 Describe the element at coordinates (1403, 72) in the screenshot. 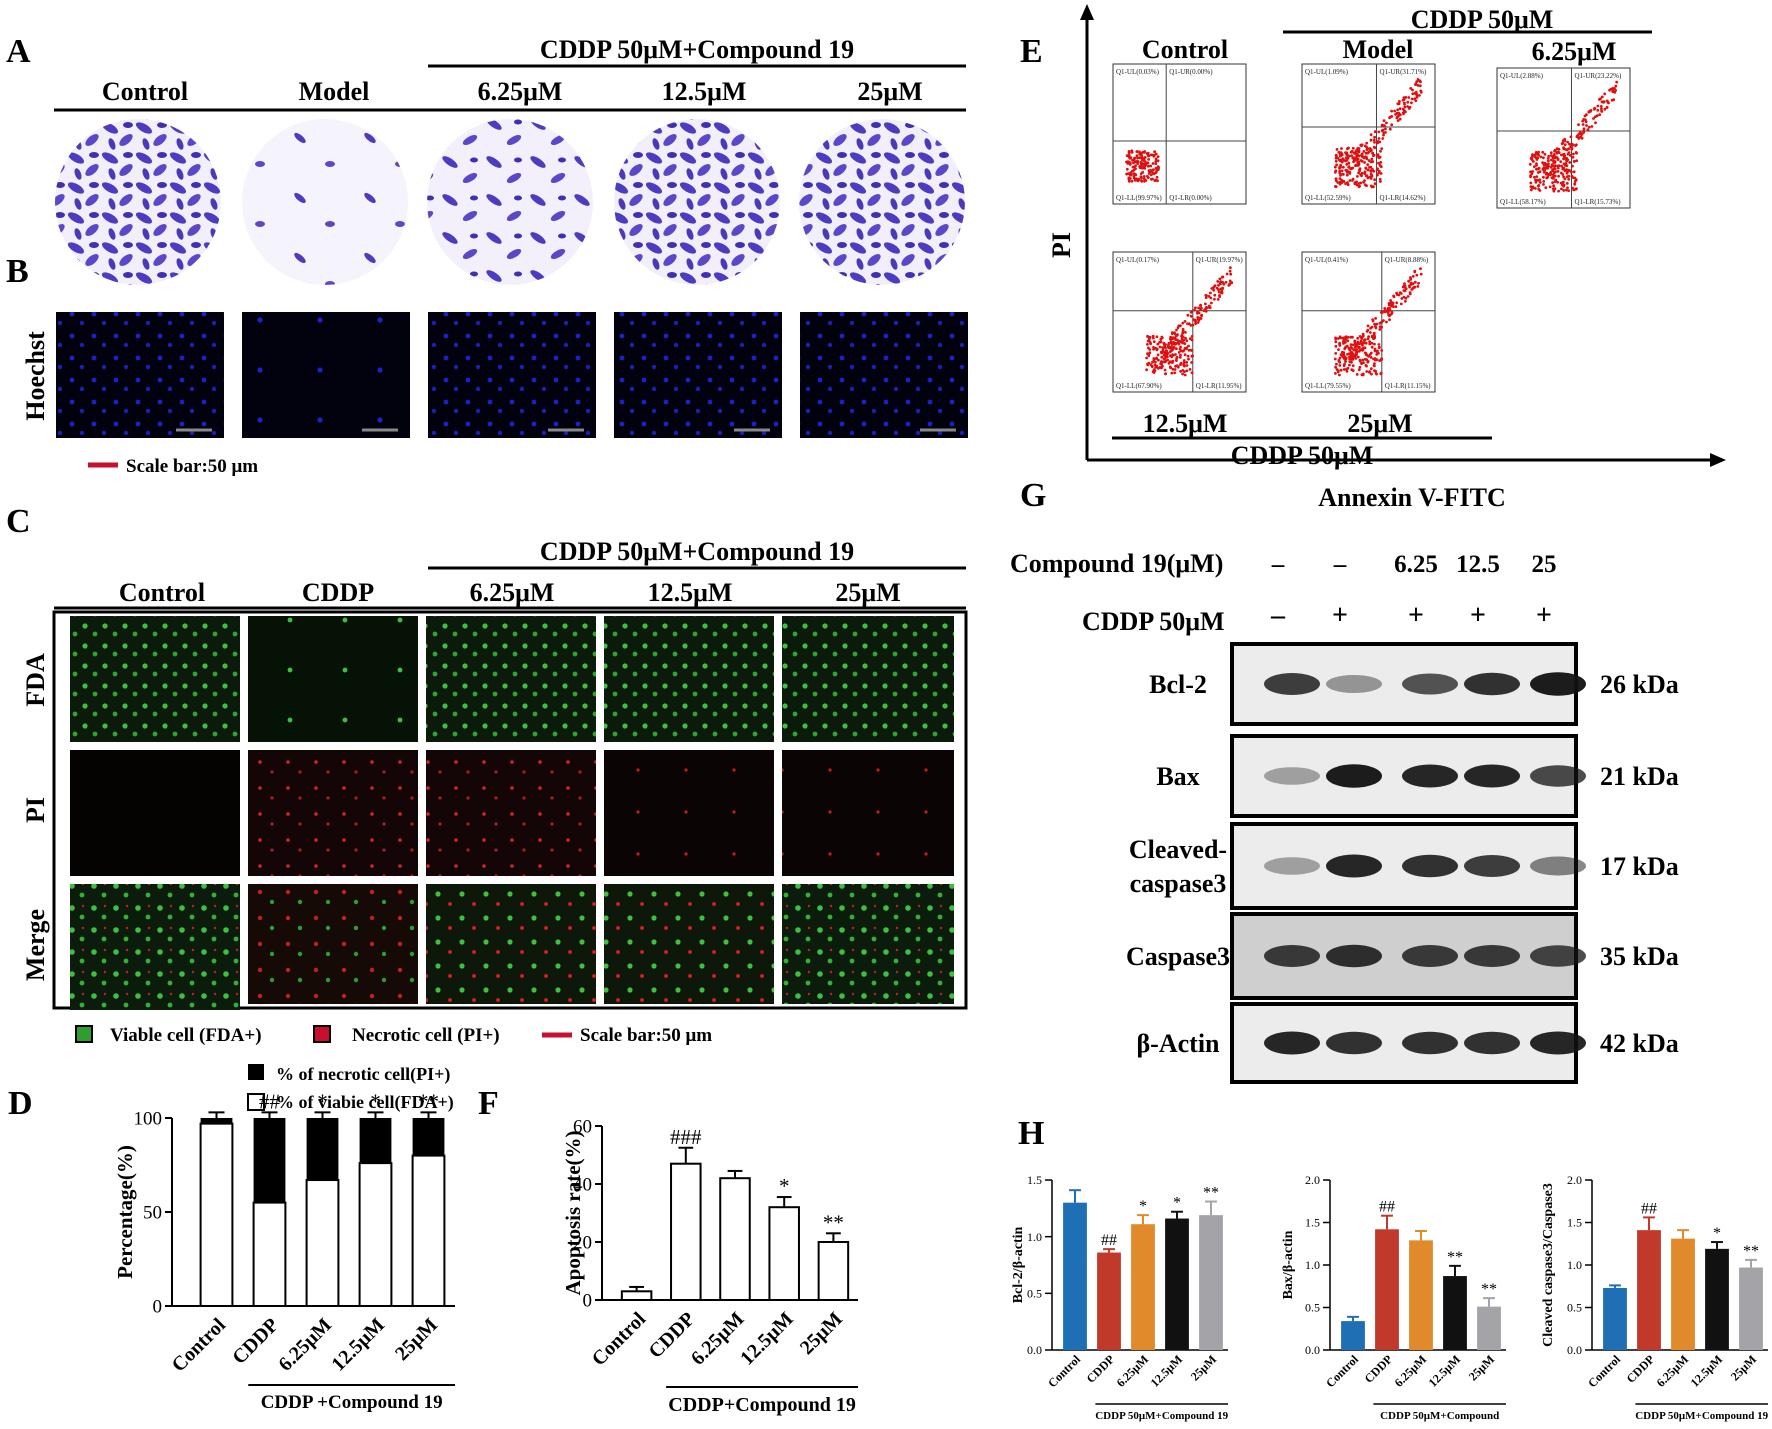

I see `quadrant-ur: Q1-UR(31.71%)` at that location.